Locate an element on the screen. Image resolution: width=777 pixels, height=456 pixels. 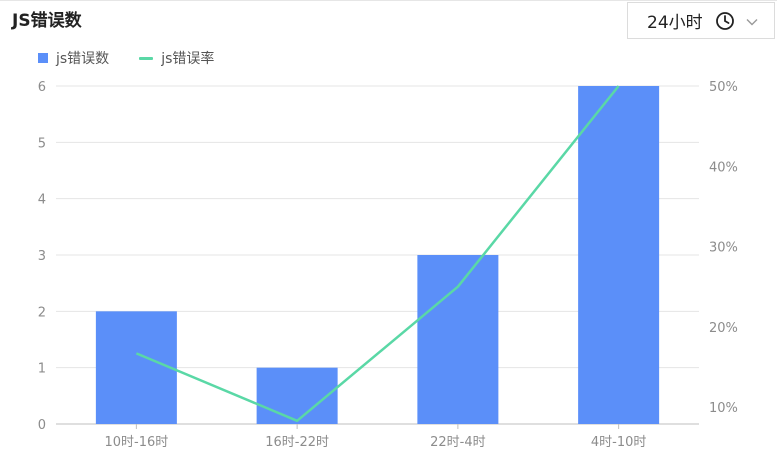
y-left-tick-label: 5 is located at coordinates (42, 143).